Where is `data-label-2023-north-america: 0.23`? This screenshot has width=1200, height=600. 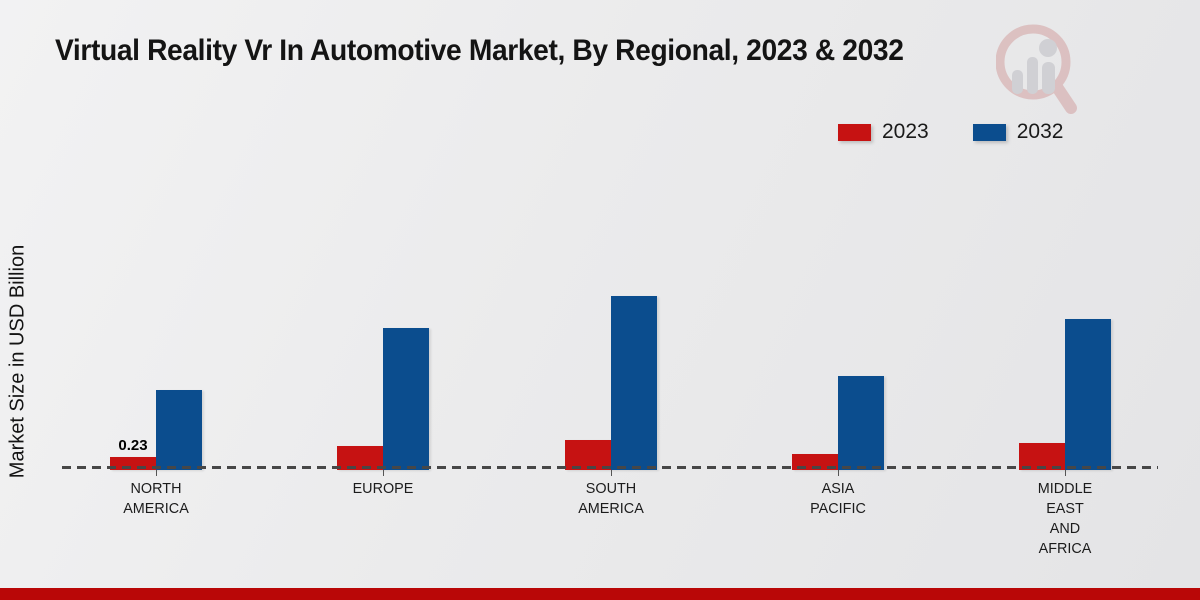 data-label-2023-north-america: 0.23 is located at coordinates (133, 445).